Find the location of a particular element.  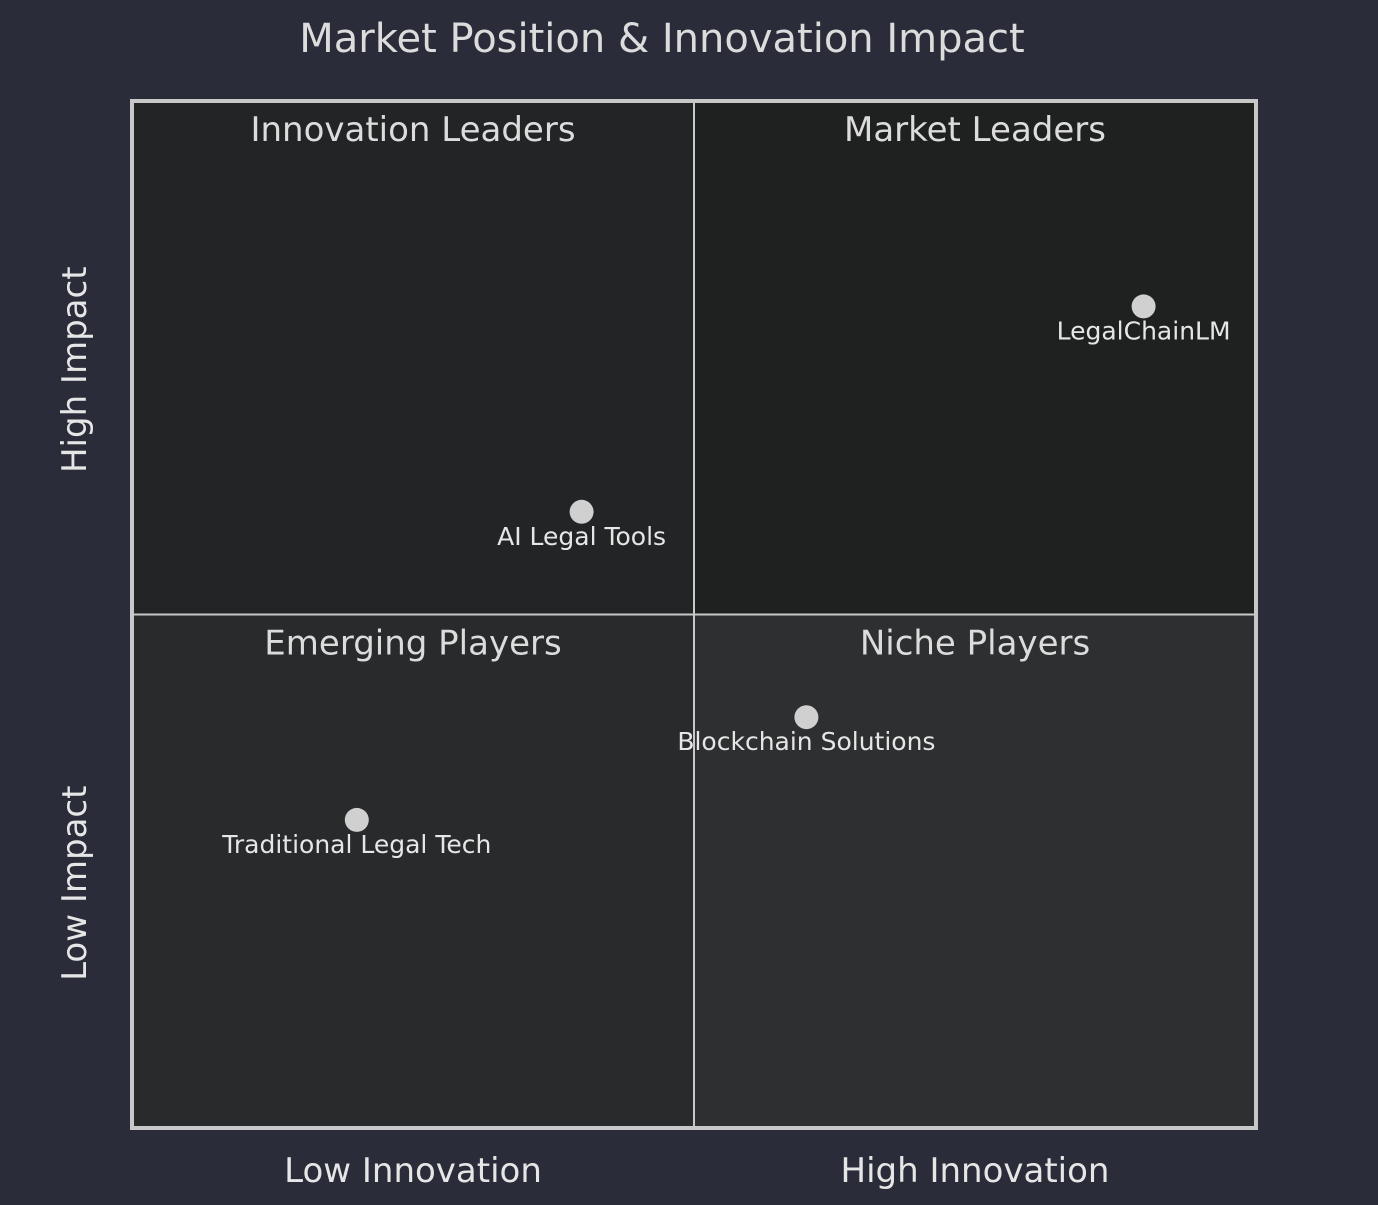

y-axis-label-low: Low Impact is located at coordinates (75, 883).